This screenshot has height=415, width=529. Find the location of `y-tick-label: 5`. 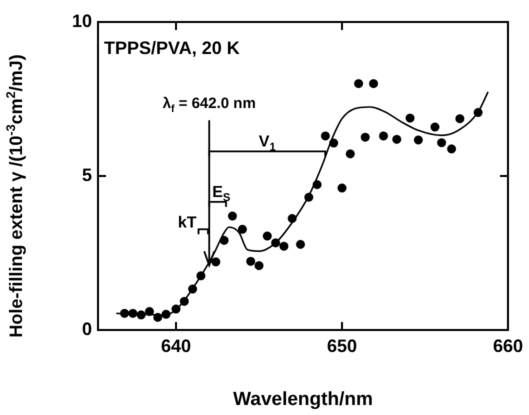

y-tick-label: 5 is located at coordinates (87, 174).